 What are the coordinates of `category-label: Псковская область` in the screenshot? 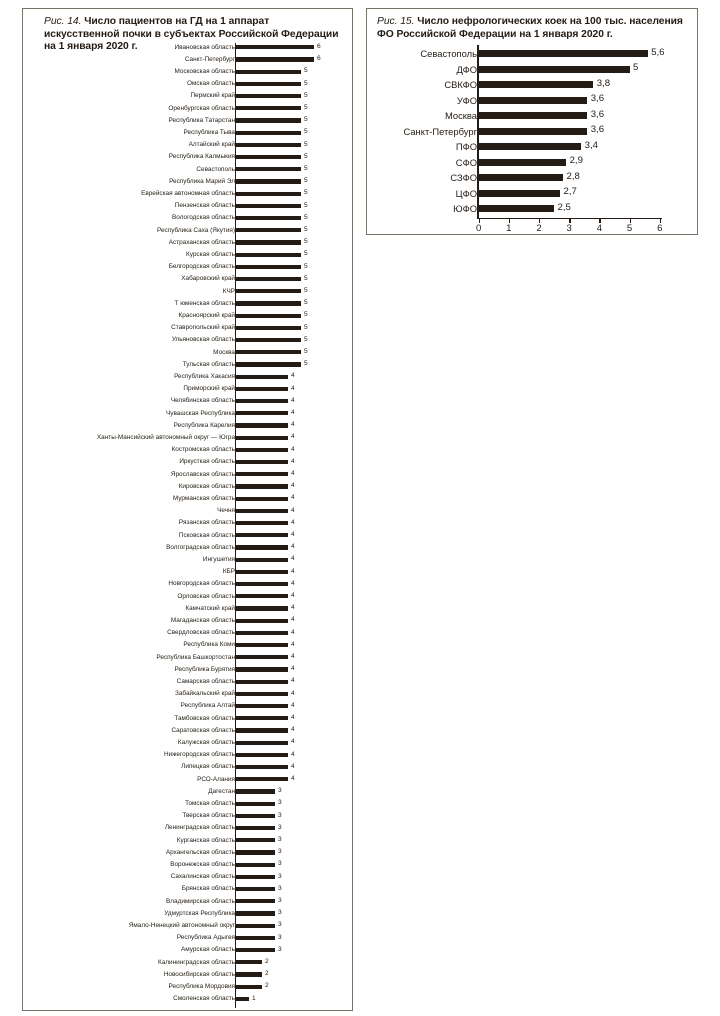 It's located at (206, 535).